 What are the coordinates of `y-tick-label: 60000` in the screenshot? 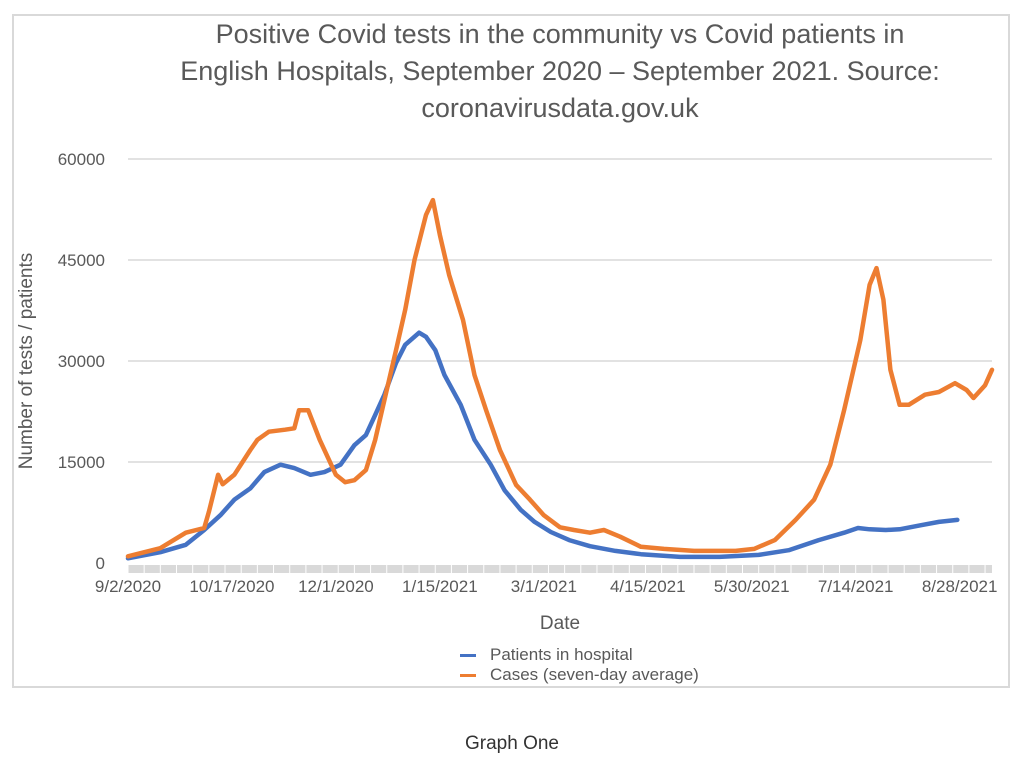 It's located at (81, 159).